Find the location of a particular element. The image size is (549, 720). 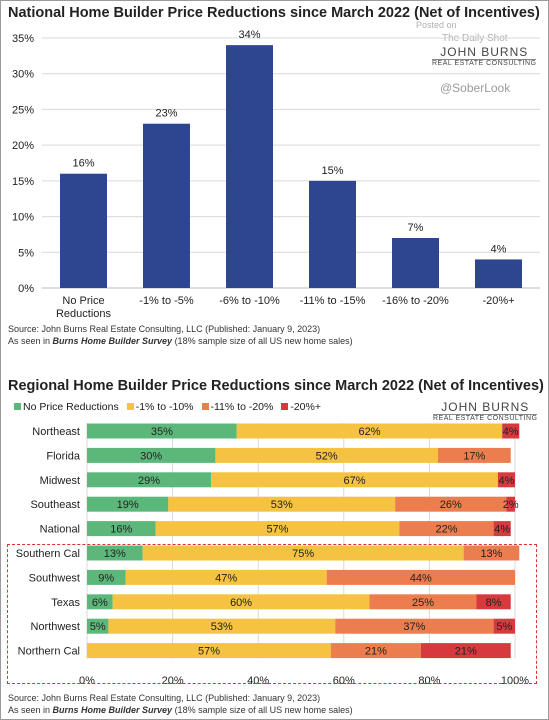

bottom-bar-southwest-no-price-reductions is located at coordinates (106, 577).